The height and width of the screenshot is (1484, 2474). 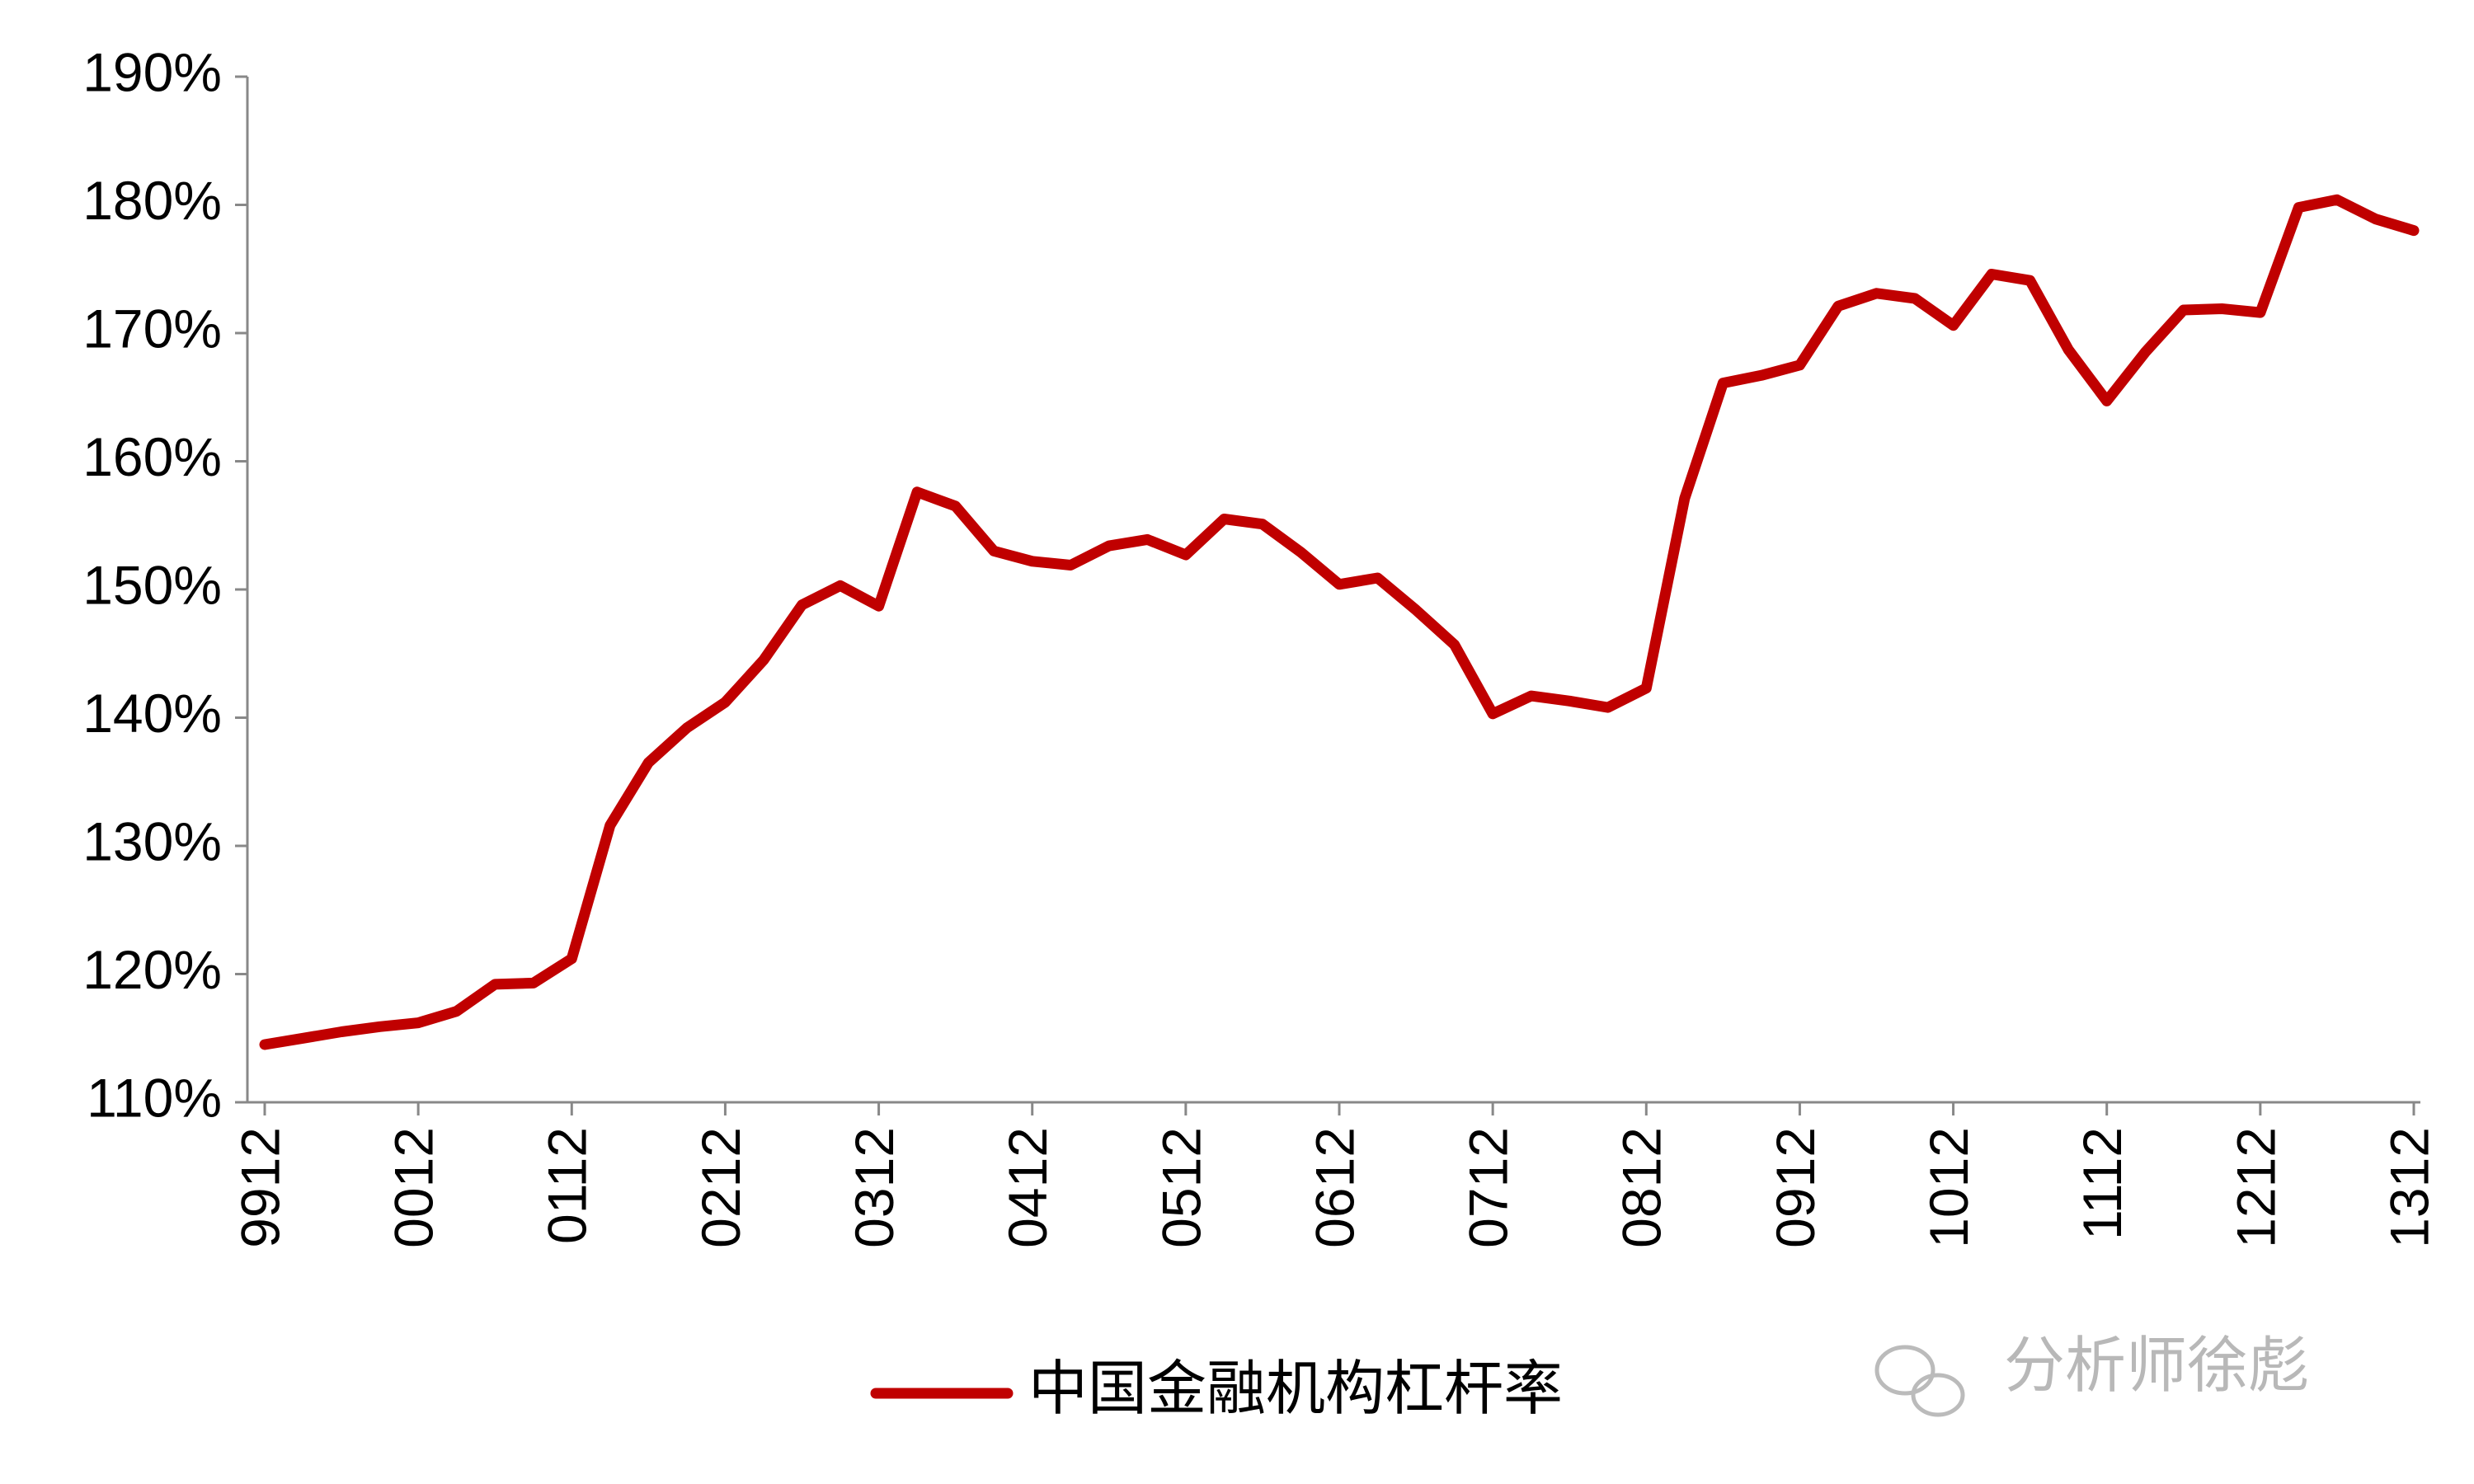 I want to click on x-tick-label: 9912, so click(x=259, y=1187).